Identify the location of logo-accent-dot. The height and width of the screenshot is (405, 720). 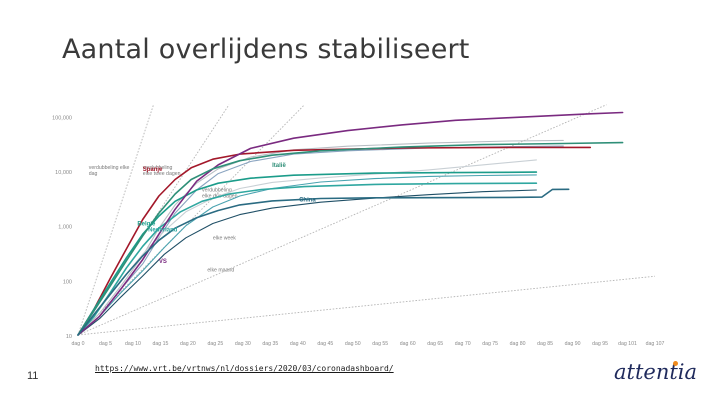
(675, 363).